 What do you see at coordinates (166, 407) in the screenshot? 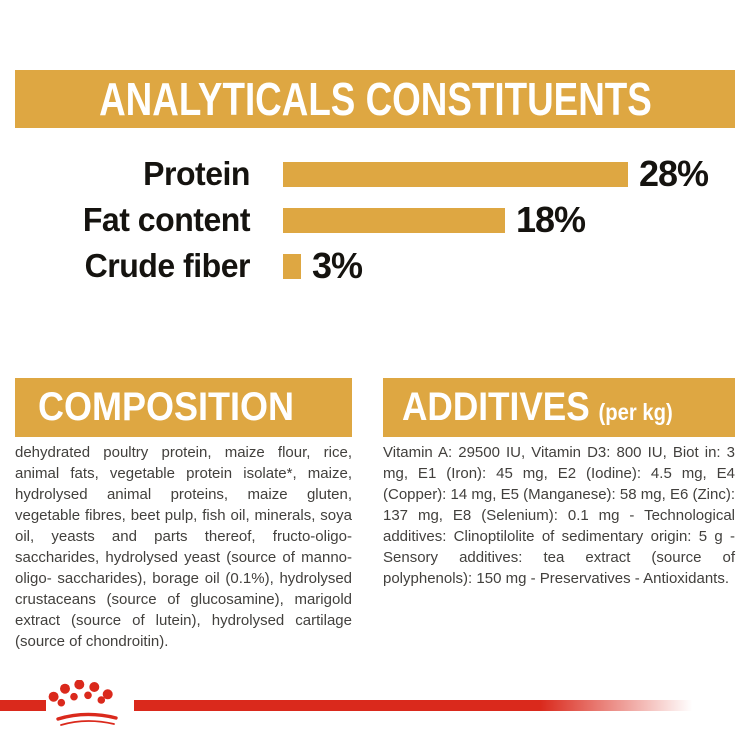
I see `composition-title: COMPOSITION` at bounding box center [166, 407].